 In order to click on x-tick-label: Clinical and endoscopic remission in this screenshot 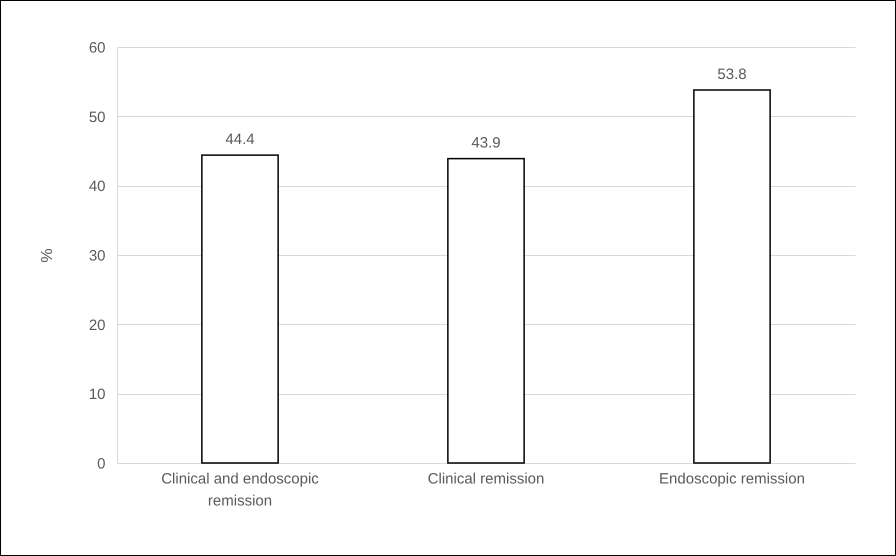, I will do `click(240, 490)`.